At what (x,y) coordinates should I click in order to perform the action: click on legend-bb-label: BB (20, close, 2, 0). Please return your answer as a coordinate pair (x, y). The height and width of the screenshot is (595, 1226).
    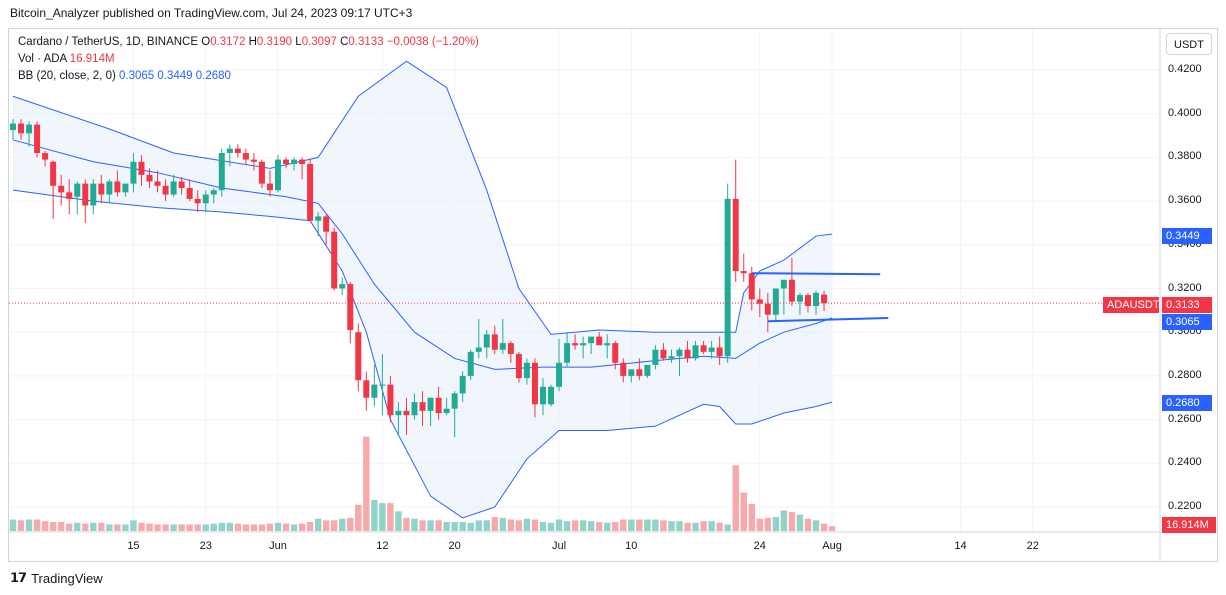
    Looking at the image, I should click on (67, 76).